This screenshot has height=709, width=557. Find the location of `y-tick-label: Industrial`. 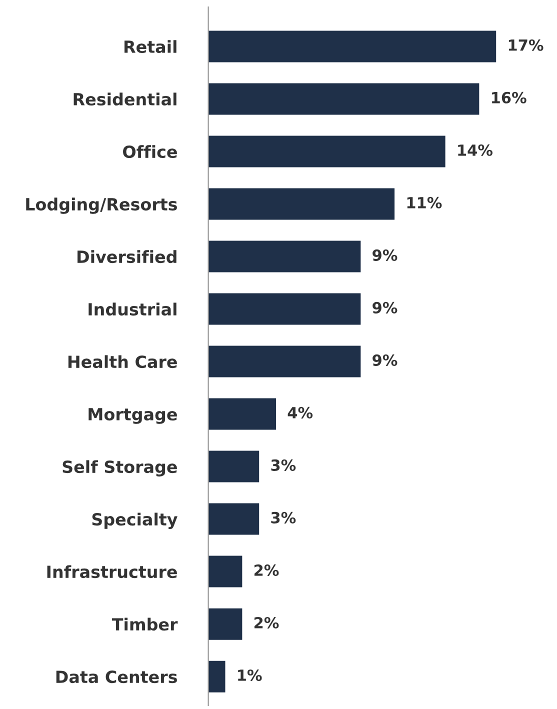

y-tick-label: Industrial is located at coordinates (132, 309).